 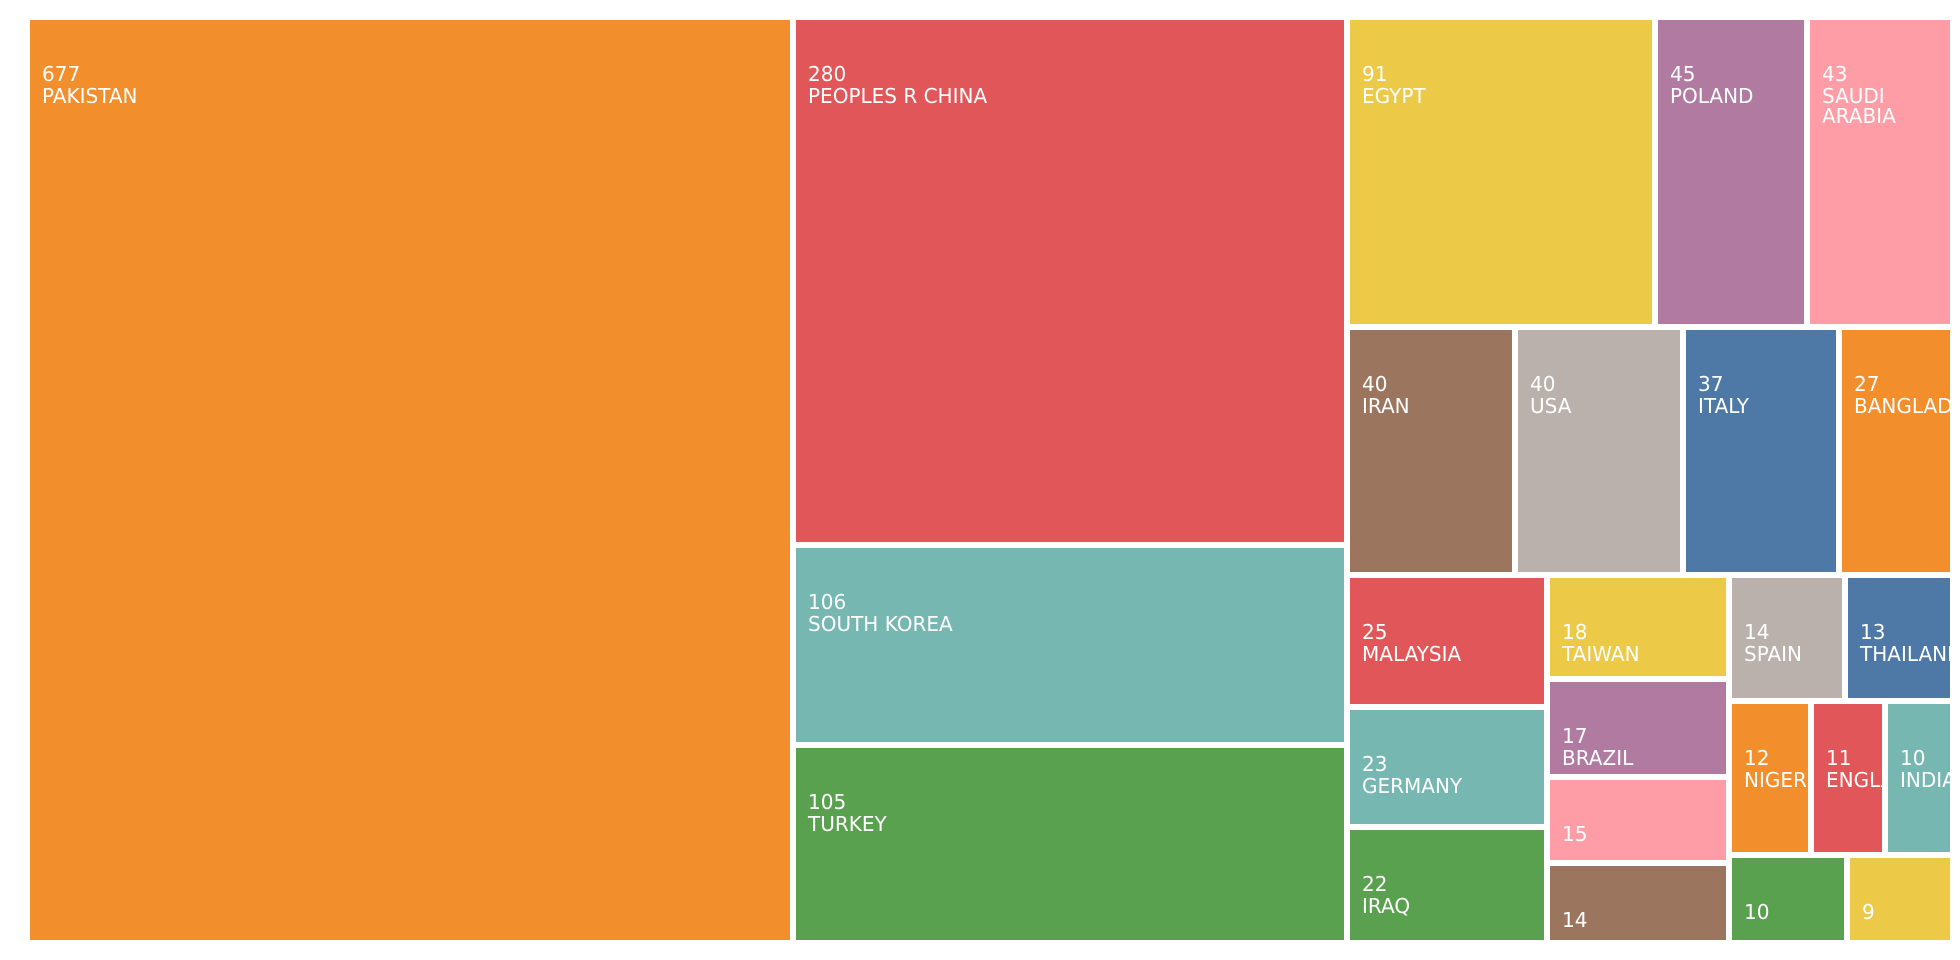 I want to click on tile-value-spain: 14, so click(x=1757, y=632).